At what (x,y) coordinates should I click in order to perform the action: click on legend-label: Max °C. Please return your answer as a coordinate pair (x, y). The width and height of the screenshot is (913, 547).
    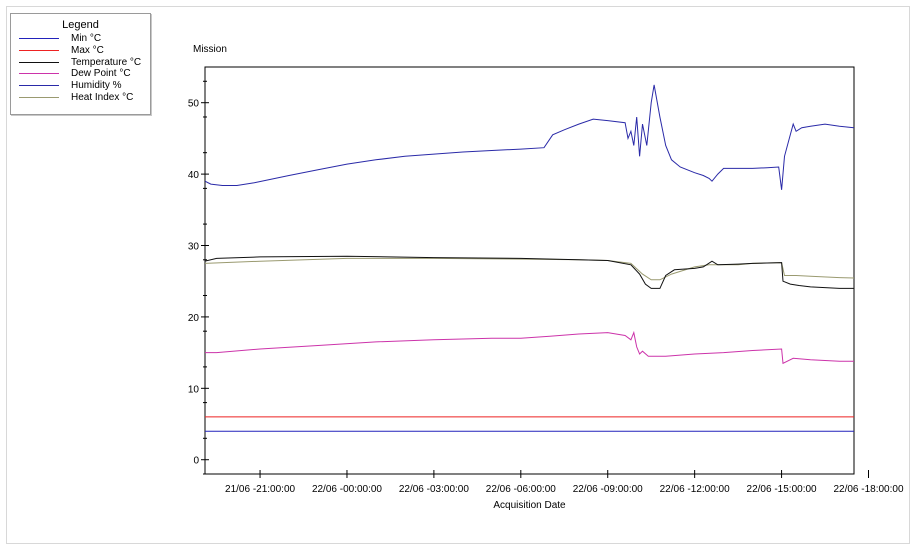
    Looking at the image, I should click on (87, 50).